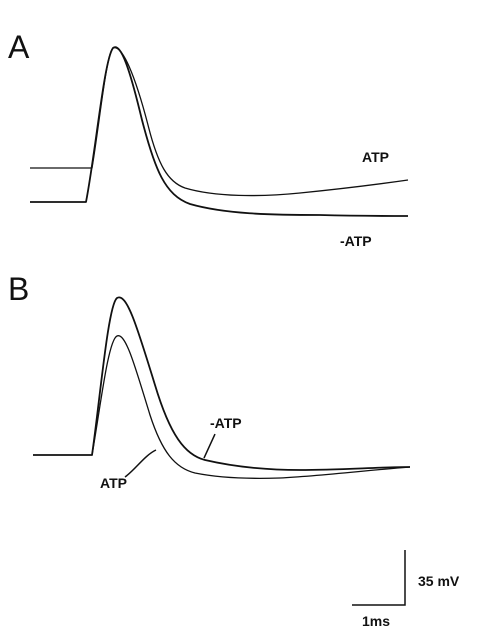 Image resolution: width=478 pixels, height=633 pixels. Describe the element at coordinates (379, 578) in the screenshot. I see `scale-bar` at that location.